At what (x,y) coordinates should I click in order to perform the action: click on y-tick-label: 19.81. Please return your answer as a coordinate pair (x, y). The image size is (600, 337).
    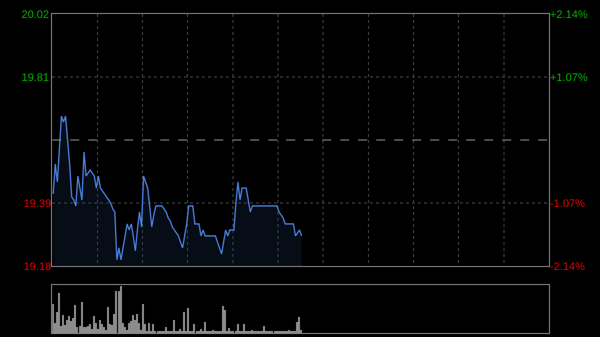
    Looking at the image, I should click on (35, 78).